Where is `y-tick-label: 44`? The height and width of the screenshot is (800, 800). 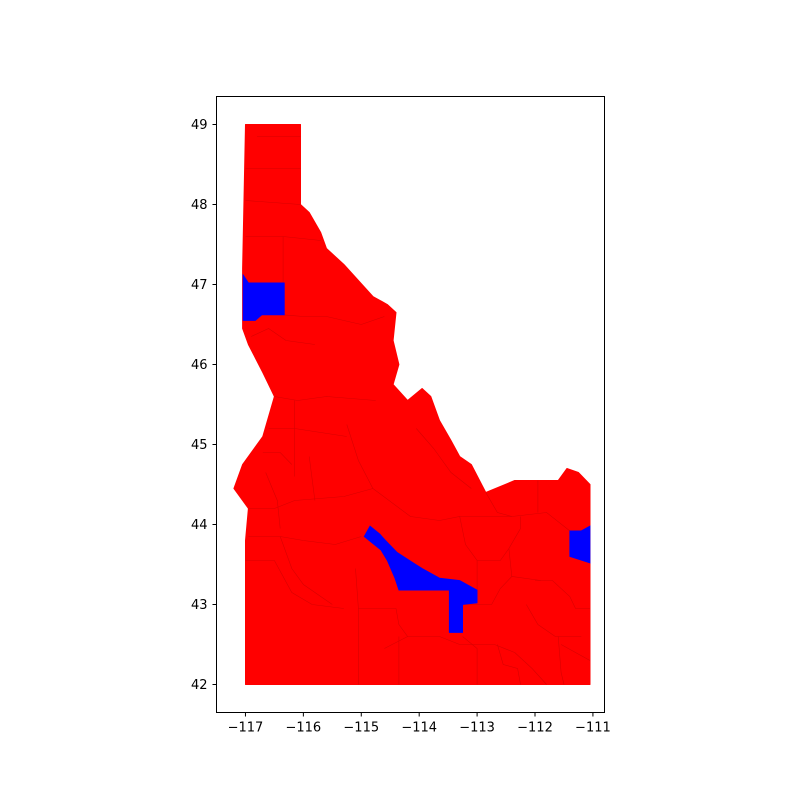 y-tick-label: 44 is located at coordinates (199, 525).